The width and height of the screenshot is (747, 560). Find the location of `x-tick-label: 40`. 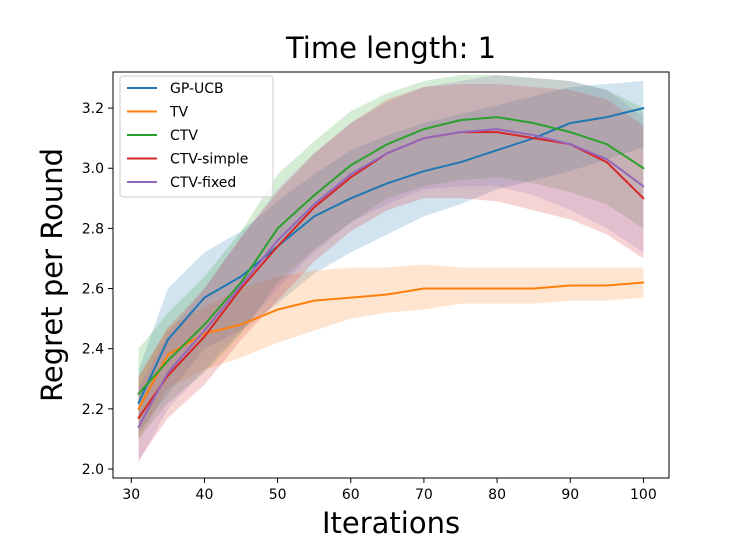

x-tick-label: 40 is located at coordinates (205, 495).